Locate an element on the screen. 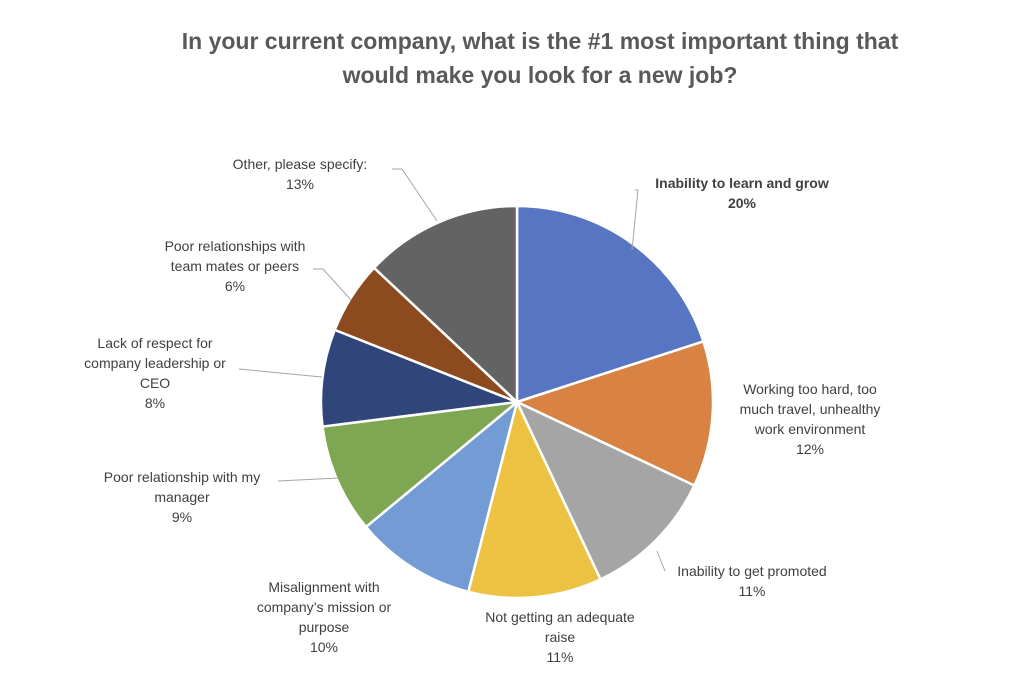  data-label-text: team mates or peers is located at coordinates (235, 266).